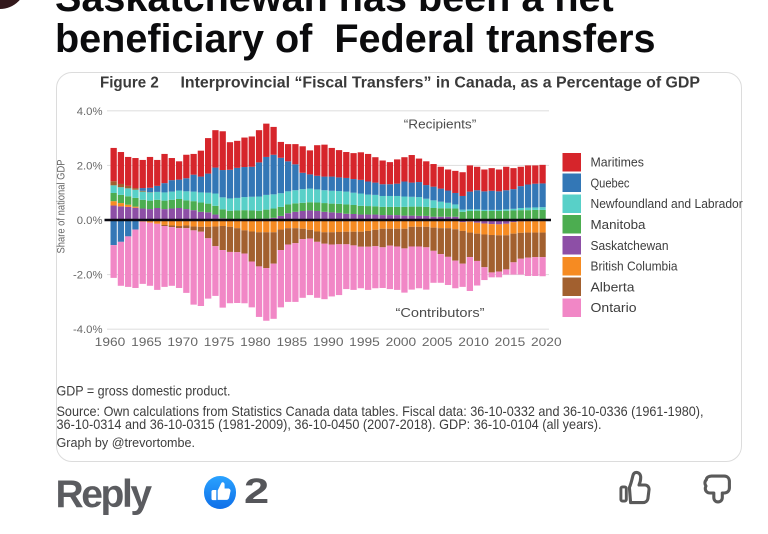 This screenshot has height=534, width=768. What do you see at coordinates (610, 182) in the screenshot?
I see `svg-text: Quebec` at bounding box center [610, 182].